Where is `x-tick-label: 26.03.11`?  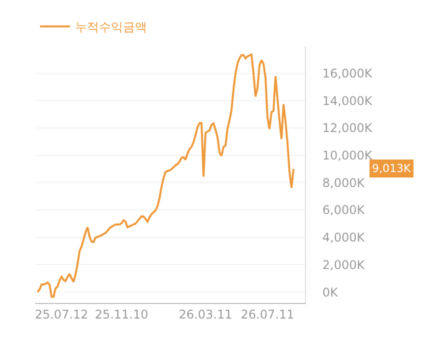 x-tick-label: 26.03.11 is located at coordinates (205, 314).